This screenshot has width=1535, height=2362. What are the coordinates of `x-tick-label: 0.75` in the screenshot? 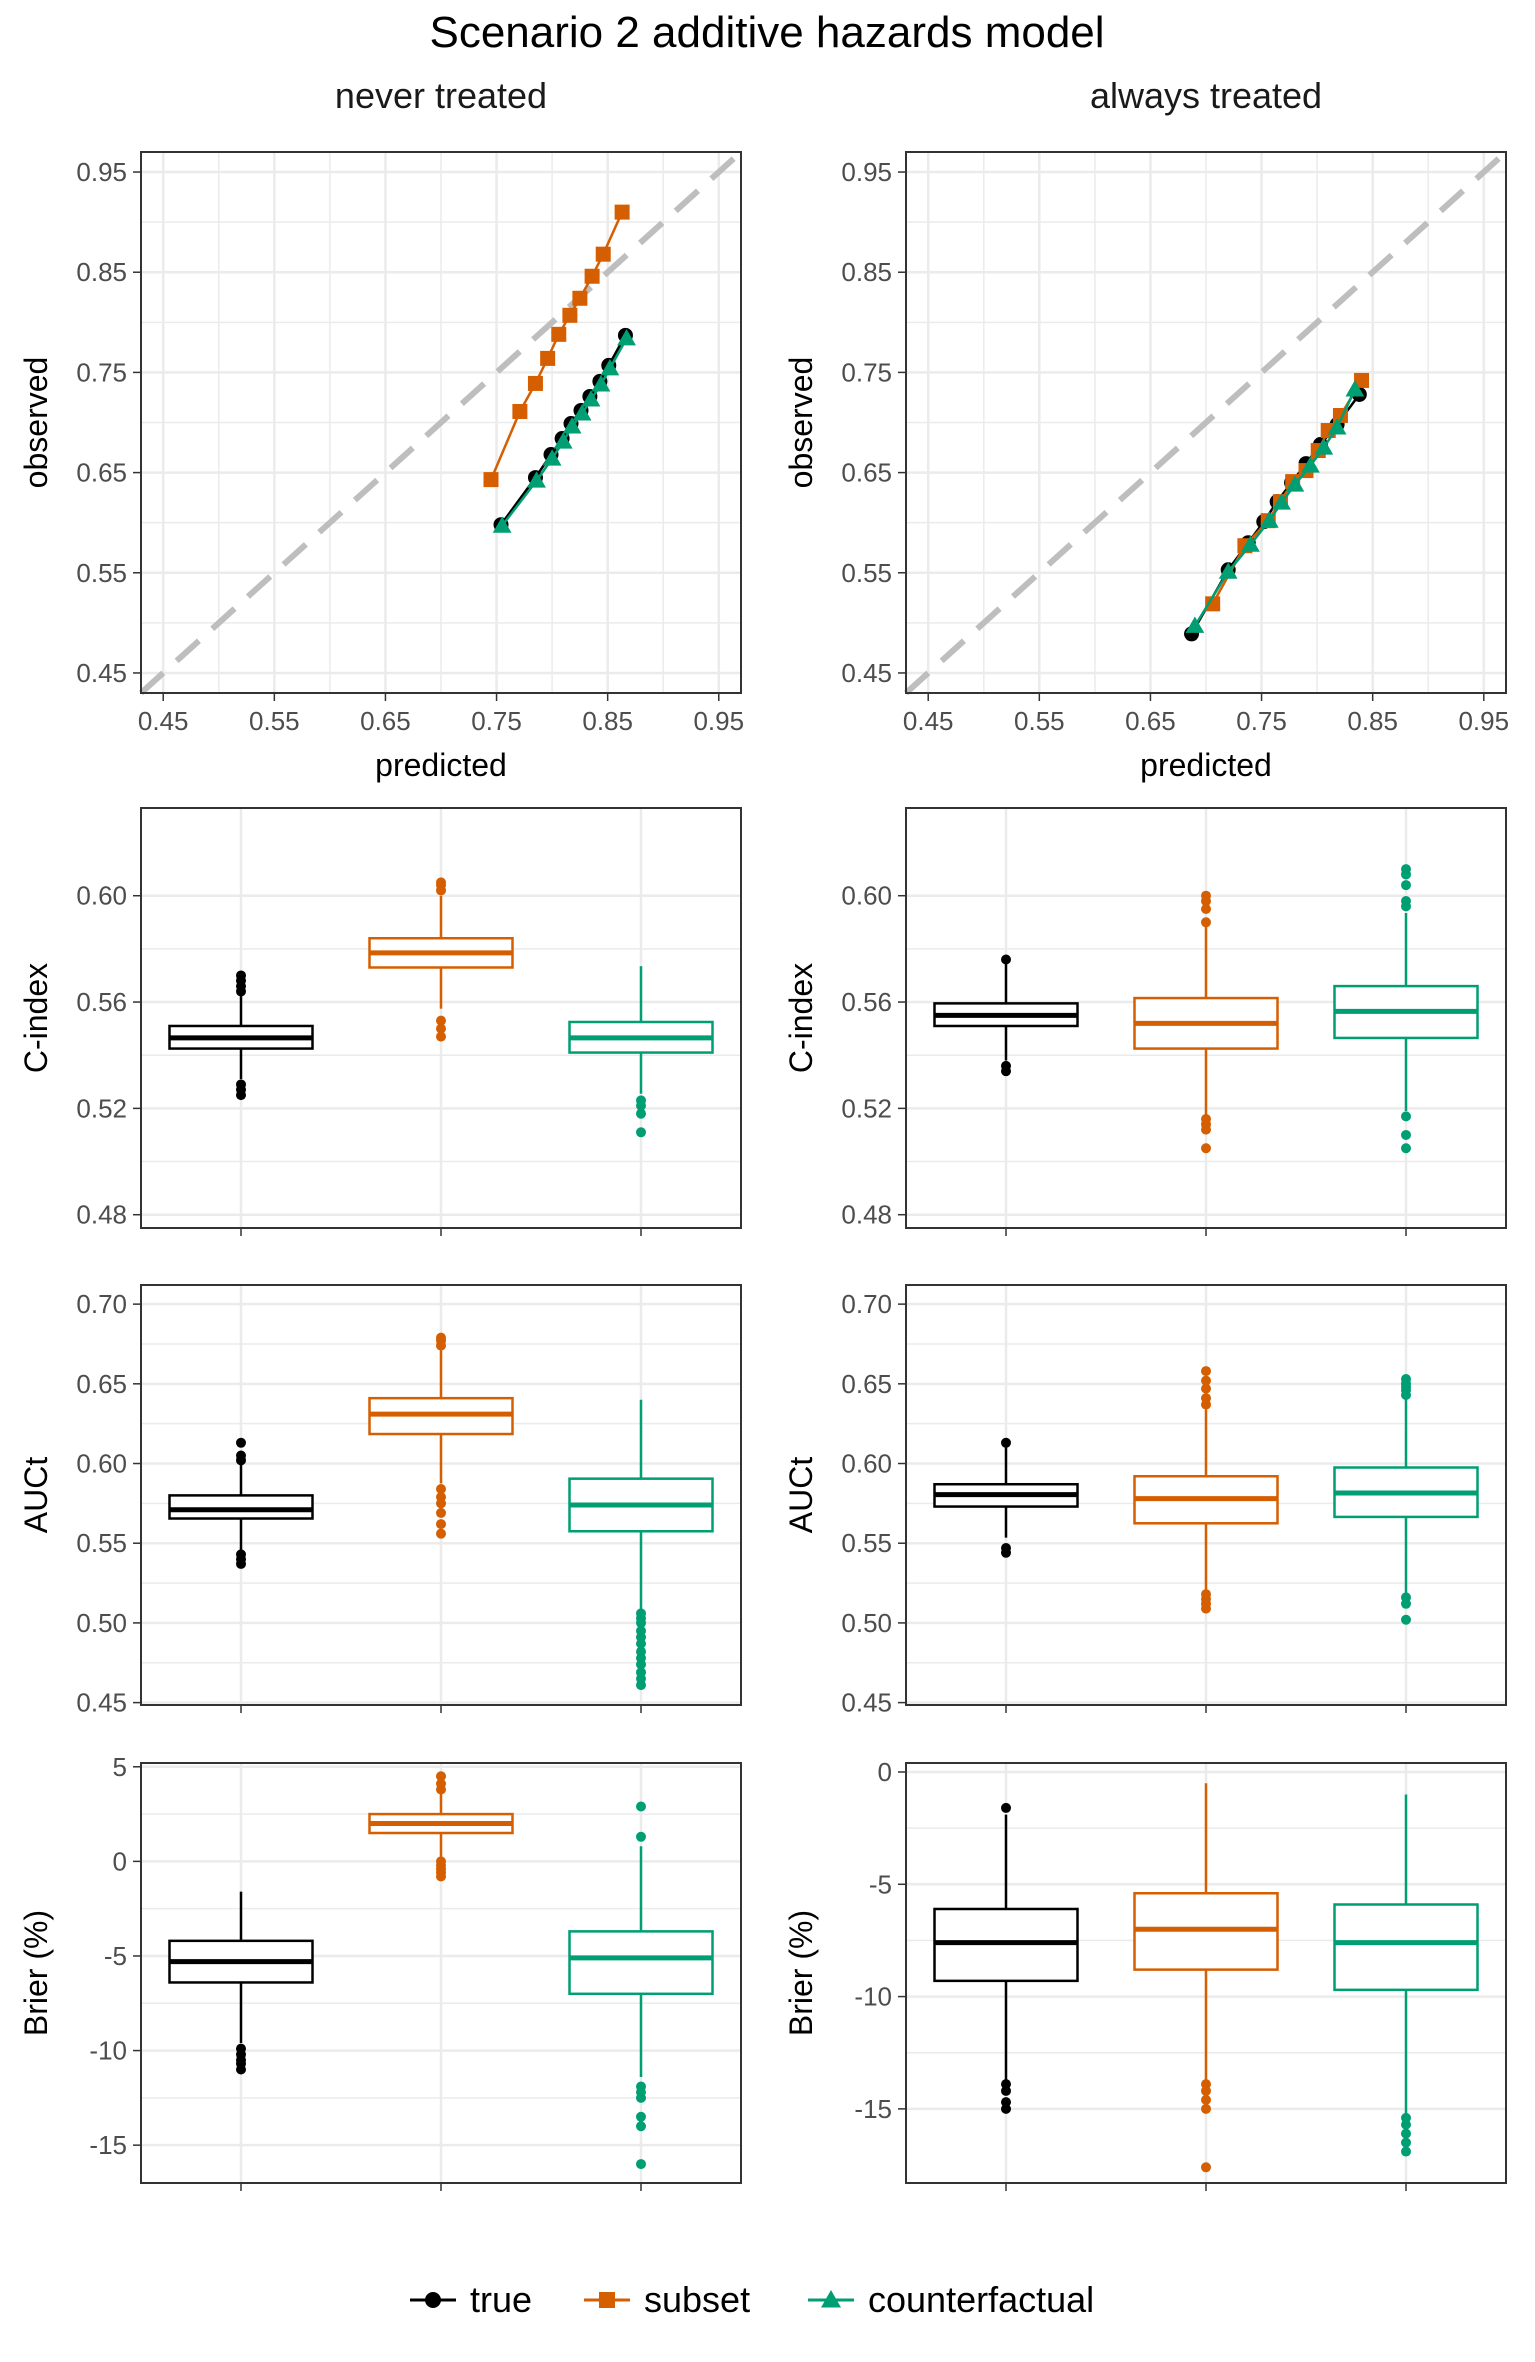 It's located at (496, 721).